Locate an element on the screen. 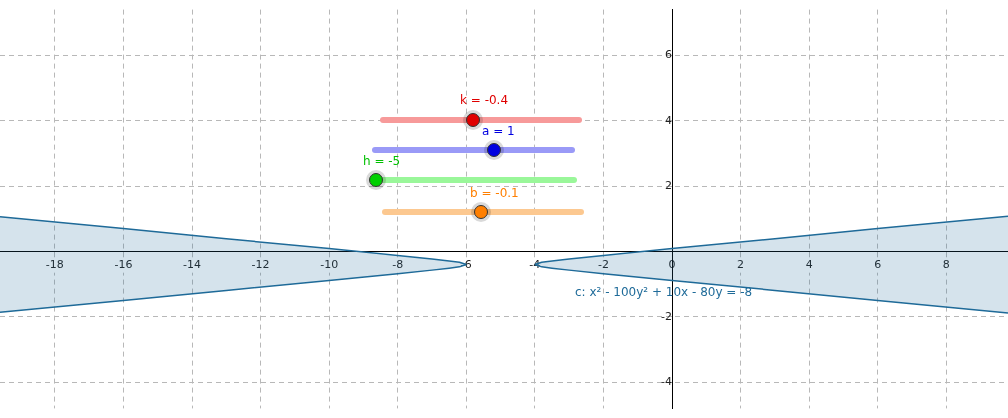  x-tick-label: -10 is located at coordinates (329, 264).